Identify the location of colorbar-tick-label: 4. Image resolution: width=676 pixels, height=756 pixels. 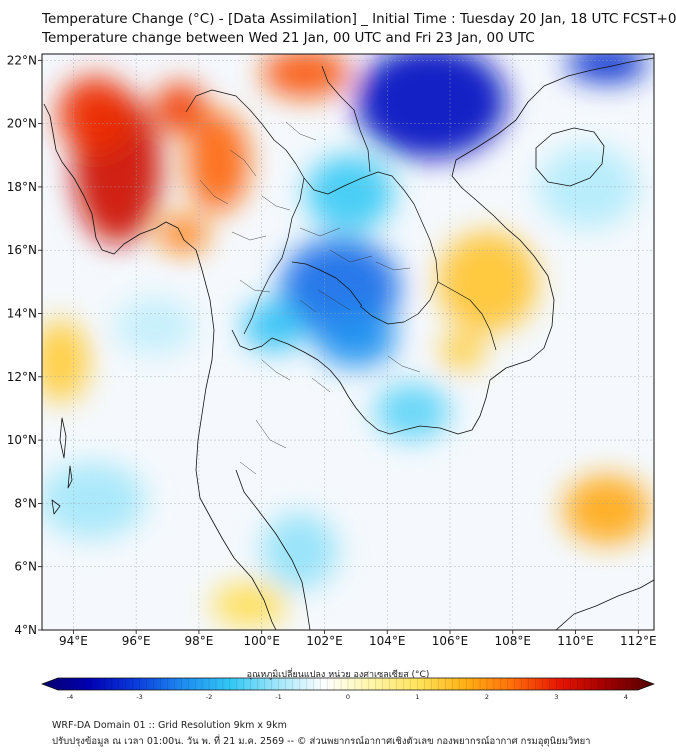
(626, 697).